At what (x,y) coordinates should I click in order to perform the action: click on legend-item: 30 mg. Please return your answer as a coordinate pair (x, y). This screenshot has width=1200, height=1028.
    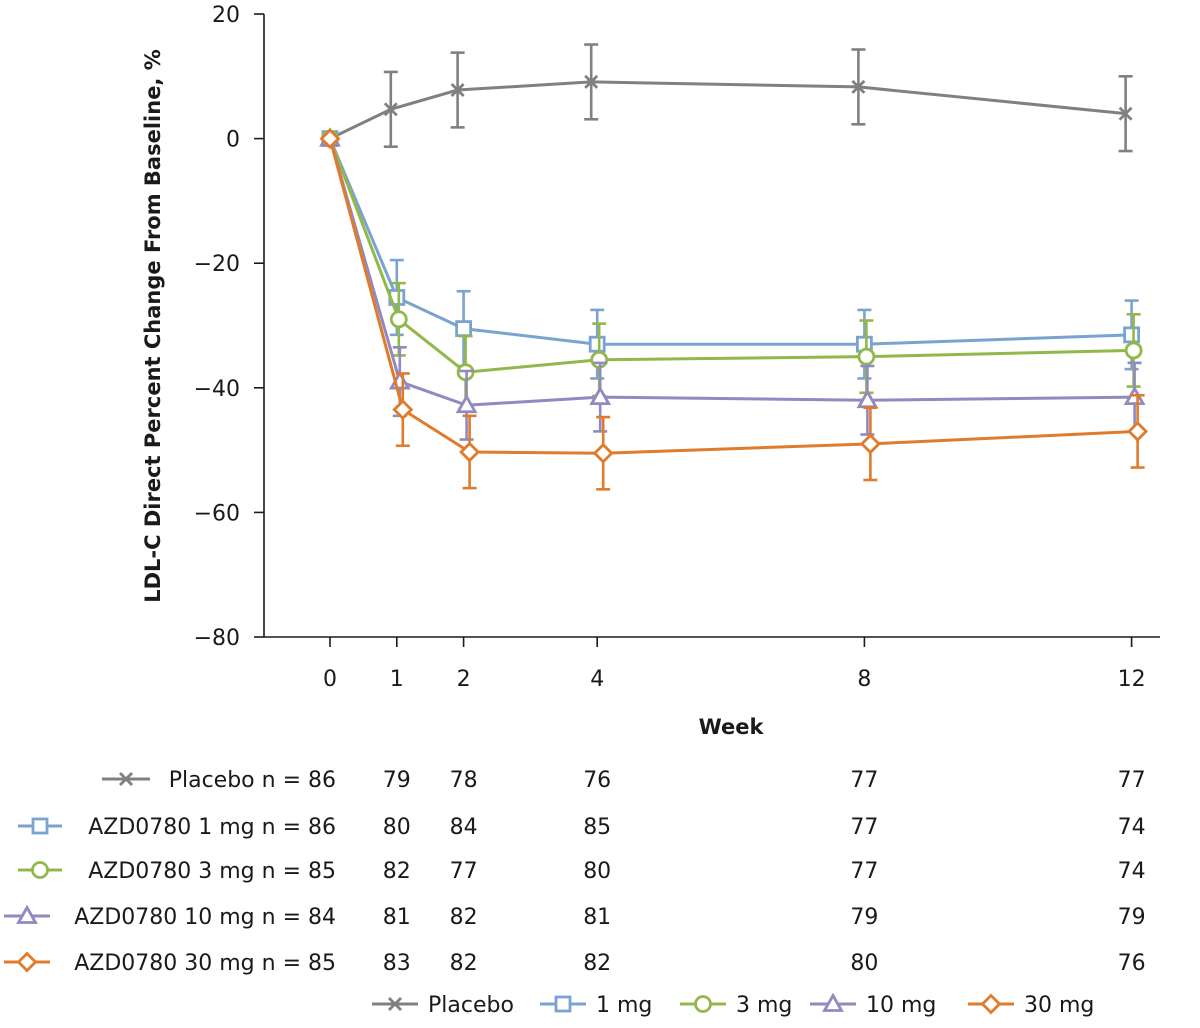
    Looking at the image, I should click on (1031, 1005).